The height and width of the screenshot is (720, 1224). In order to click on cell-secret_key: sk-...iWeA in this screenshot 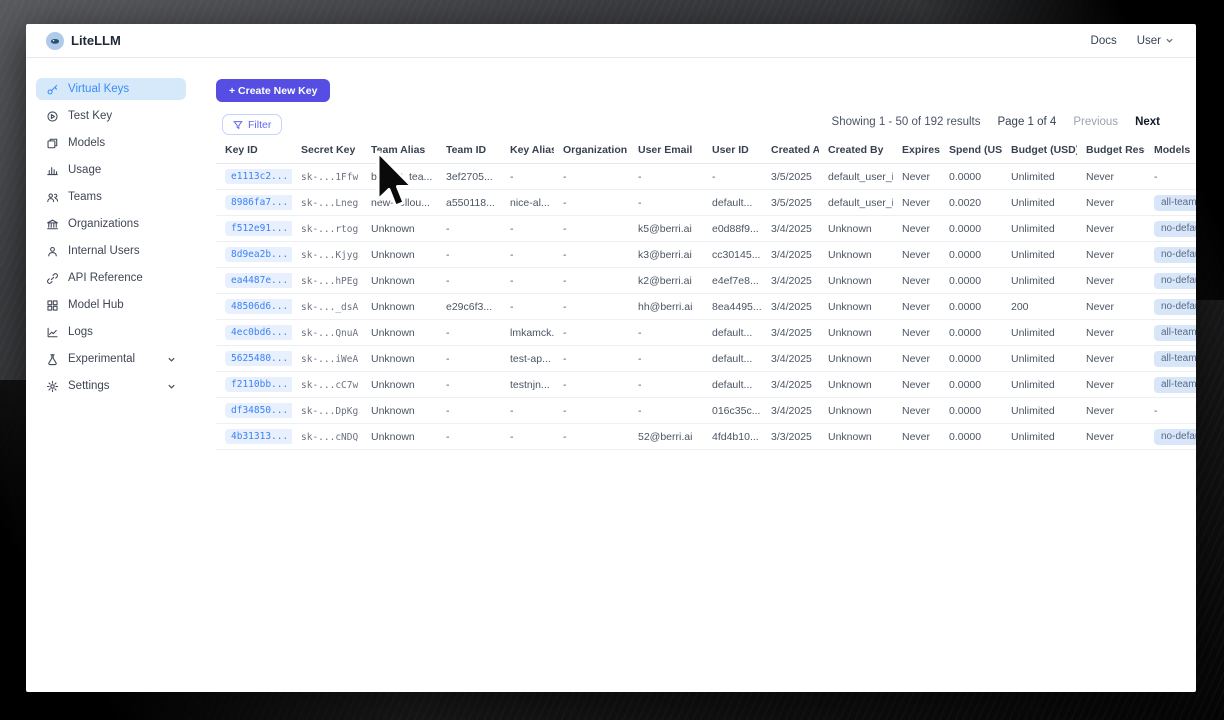, I will do `click(327, 358)`.